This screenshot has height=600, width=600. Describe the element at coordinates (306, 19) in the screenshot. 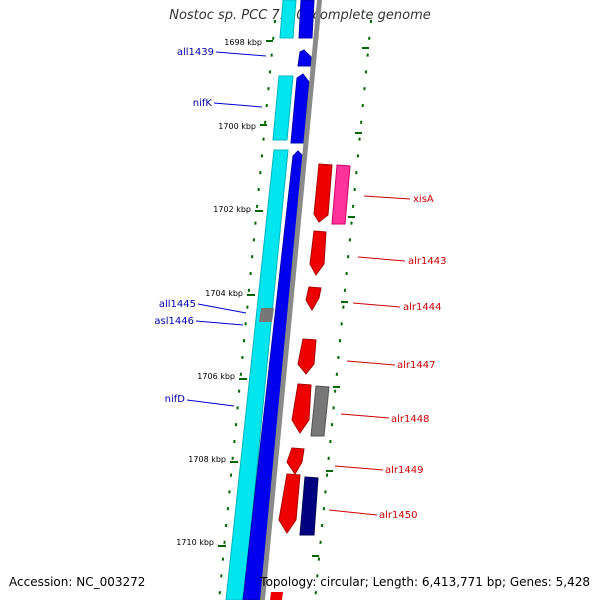

I see `cds-reverse-track` at that location.